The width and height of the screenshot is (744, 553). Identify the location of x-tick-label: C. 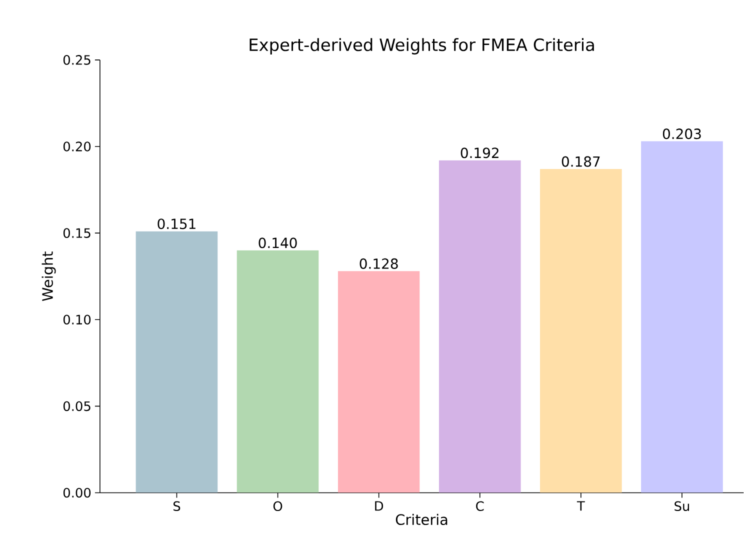
(480, 506).